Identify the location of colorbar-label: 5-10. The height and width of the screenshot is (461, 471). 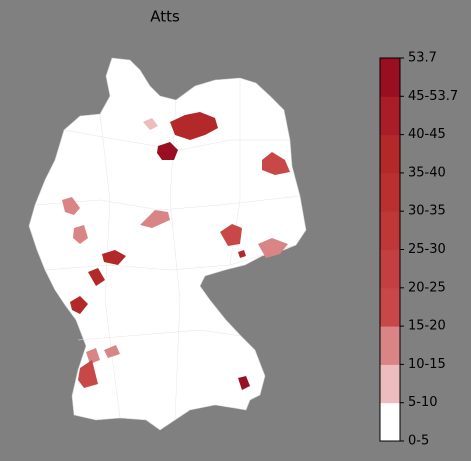
(423, 402).